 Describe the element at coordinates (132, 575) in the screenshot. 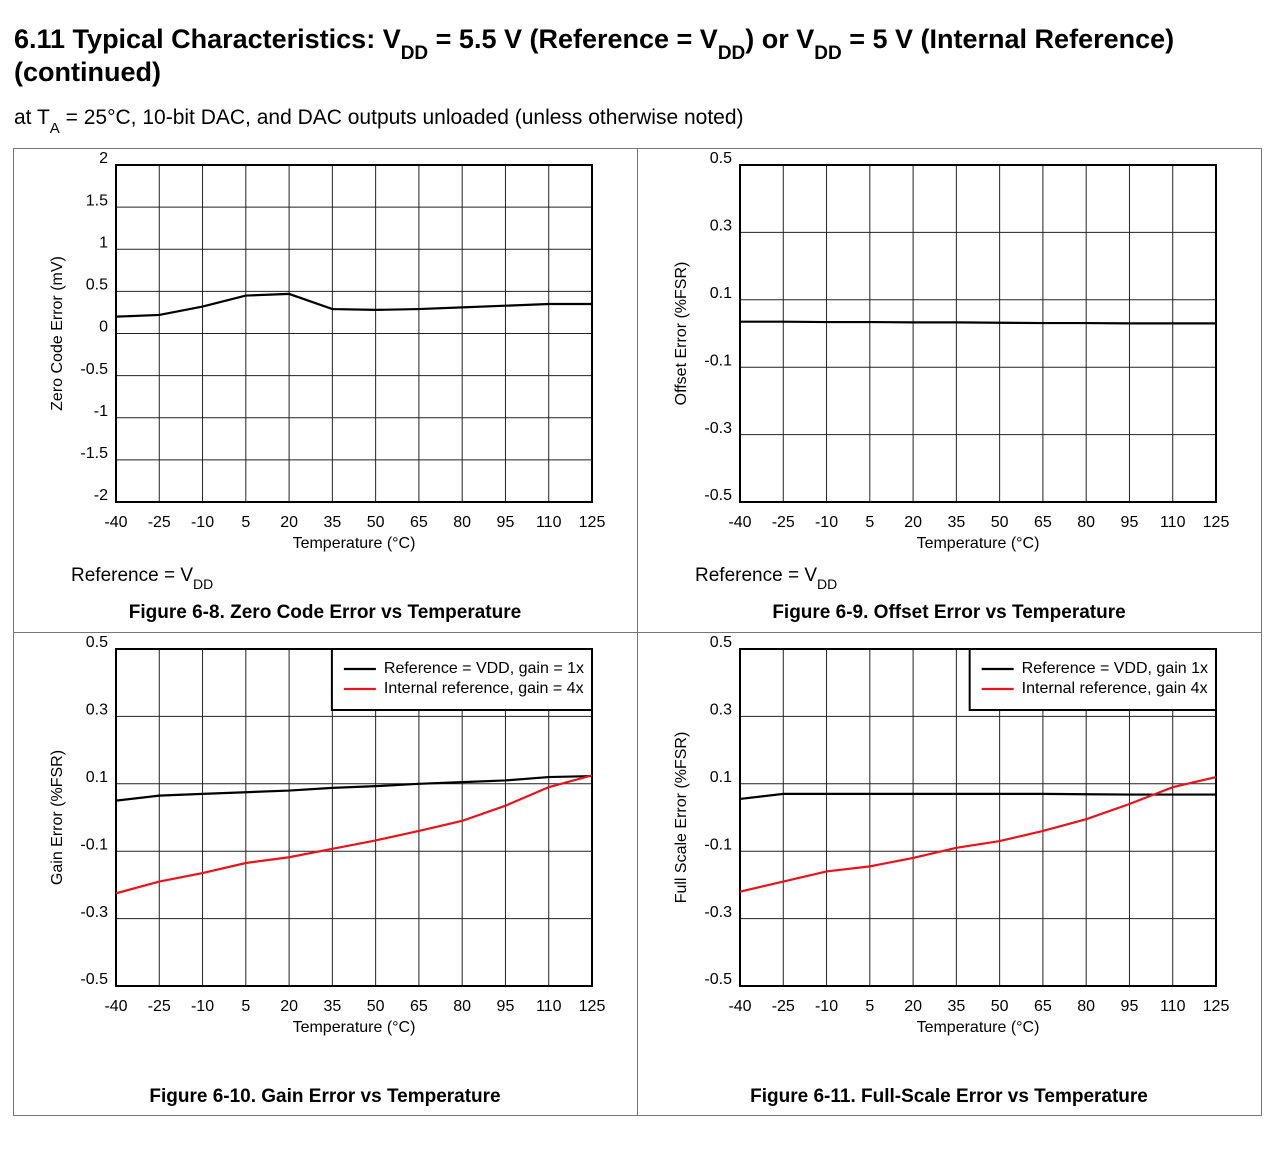

I see `text-part: Reference = V` at that location.